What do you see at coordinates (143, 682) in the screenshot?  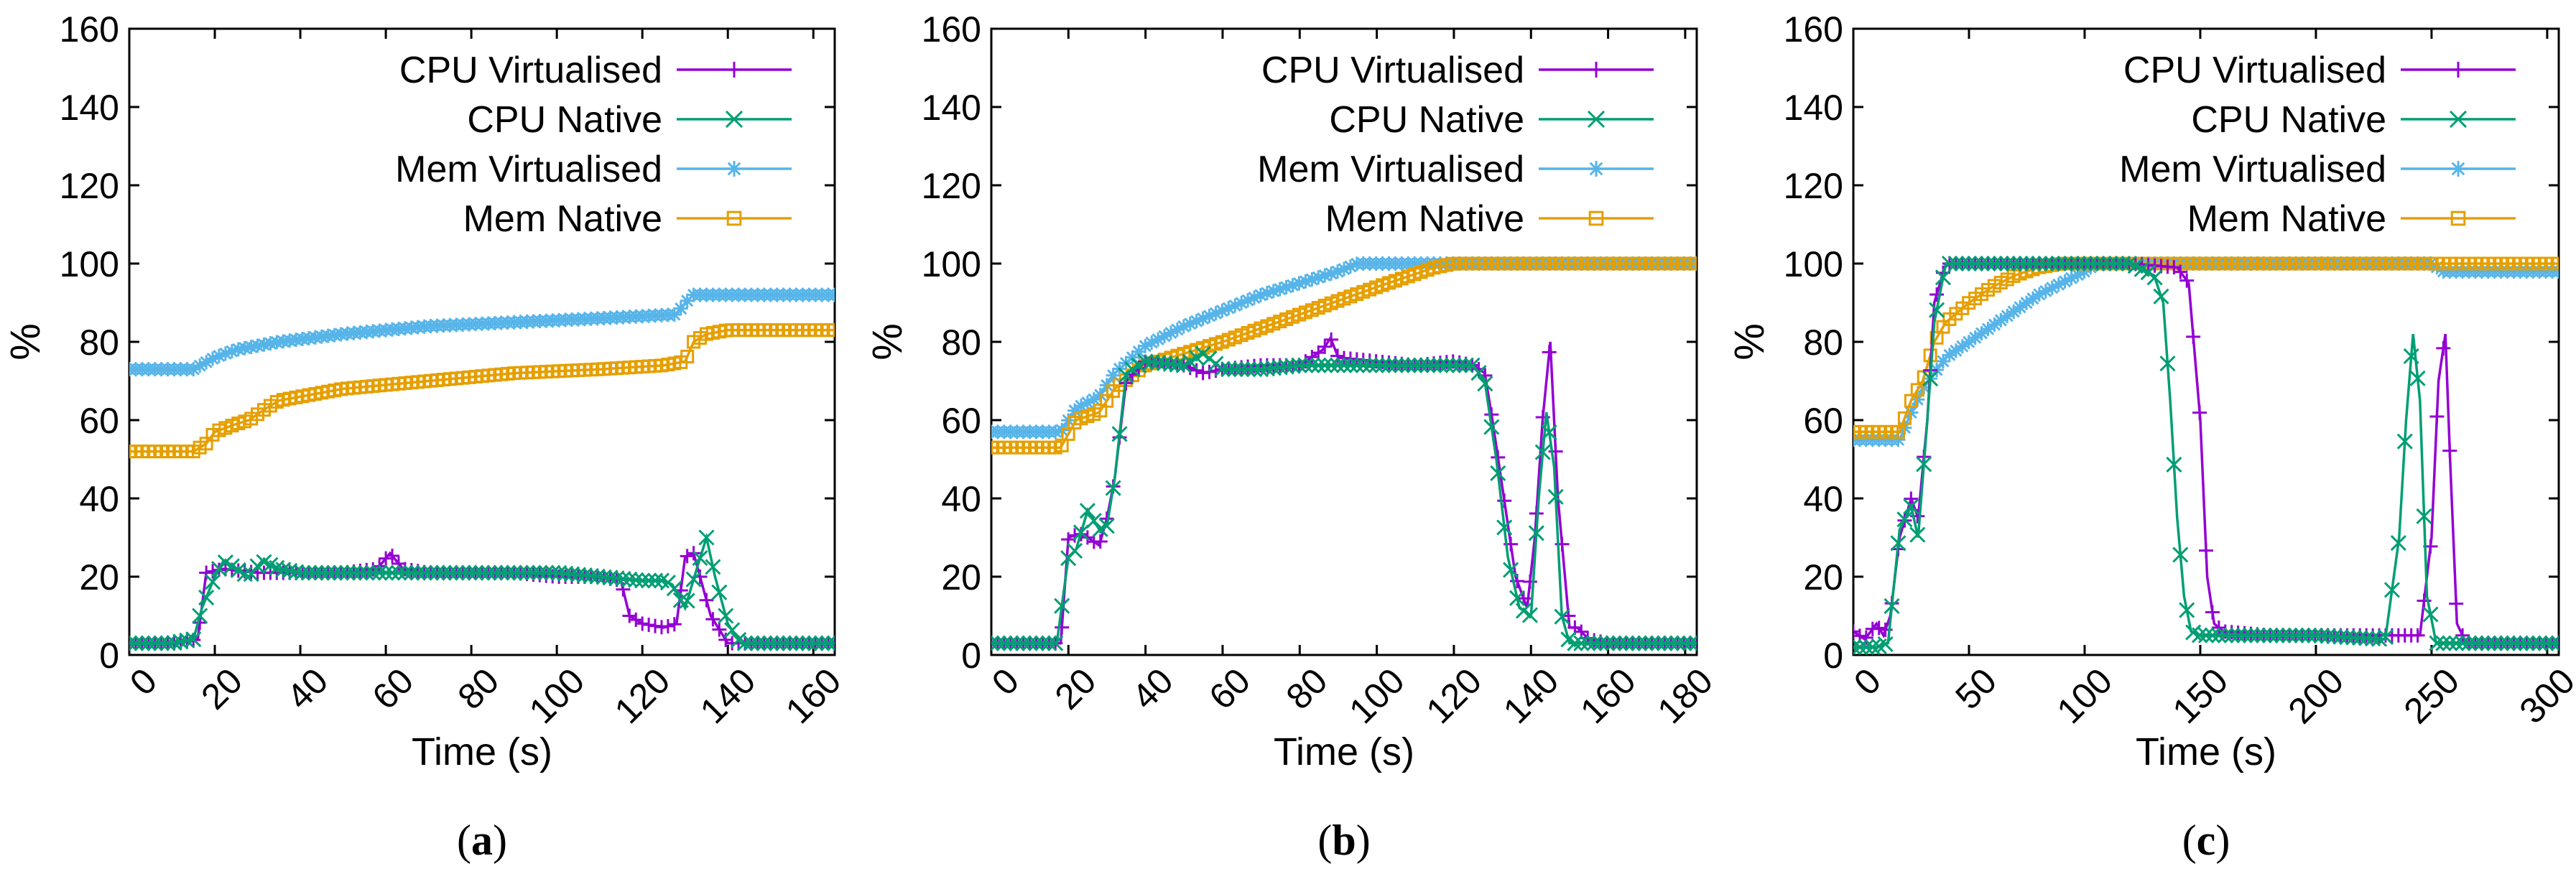 I see `x-tick-label: 0` at bounding box center [143, 682].